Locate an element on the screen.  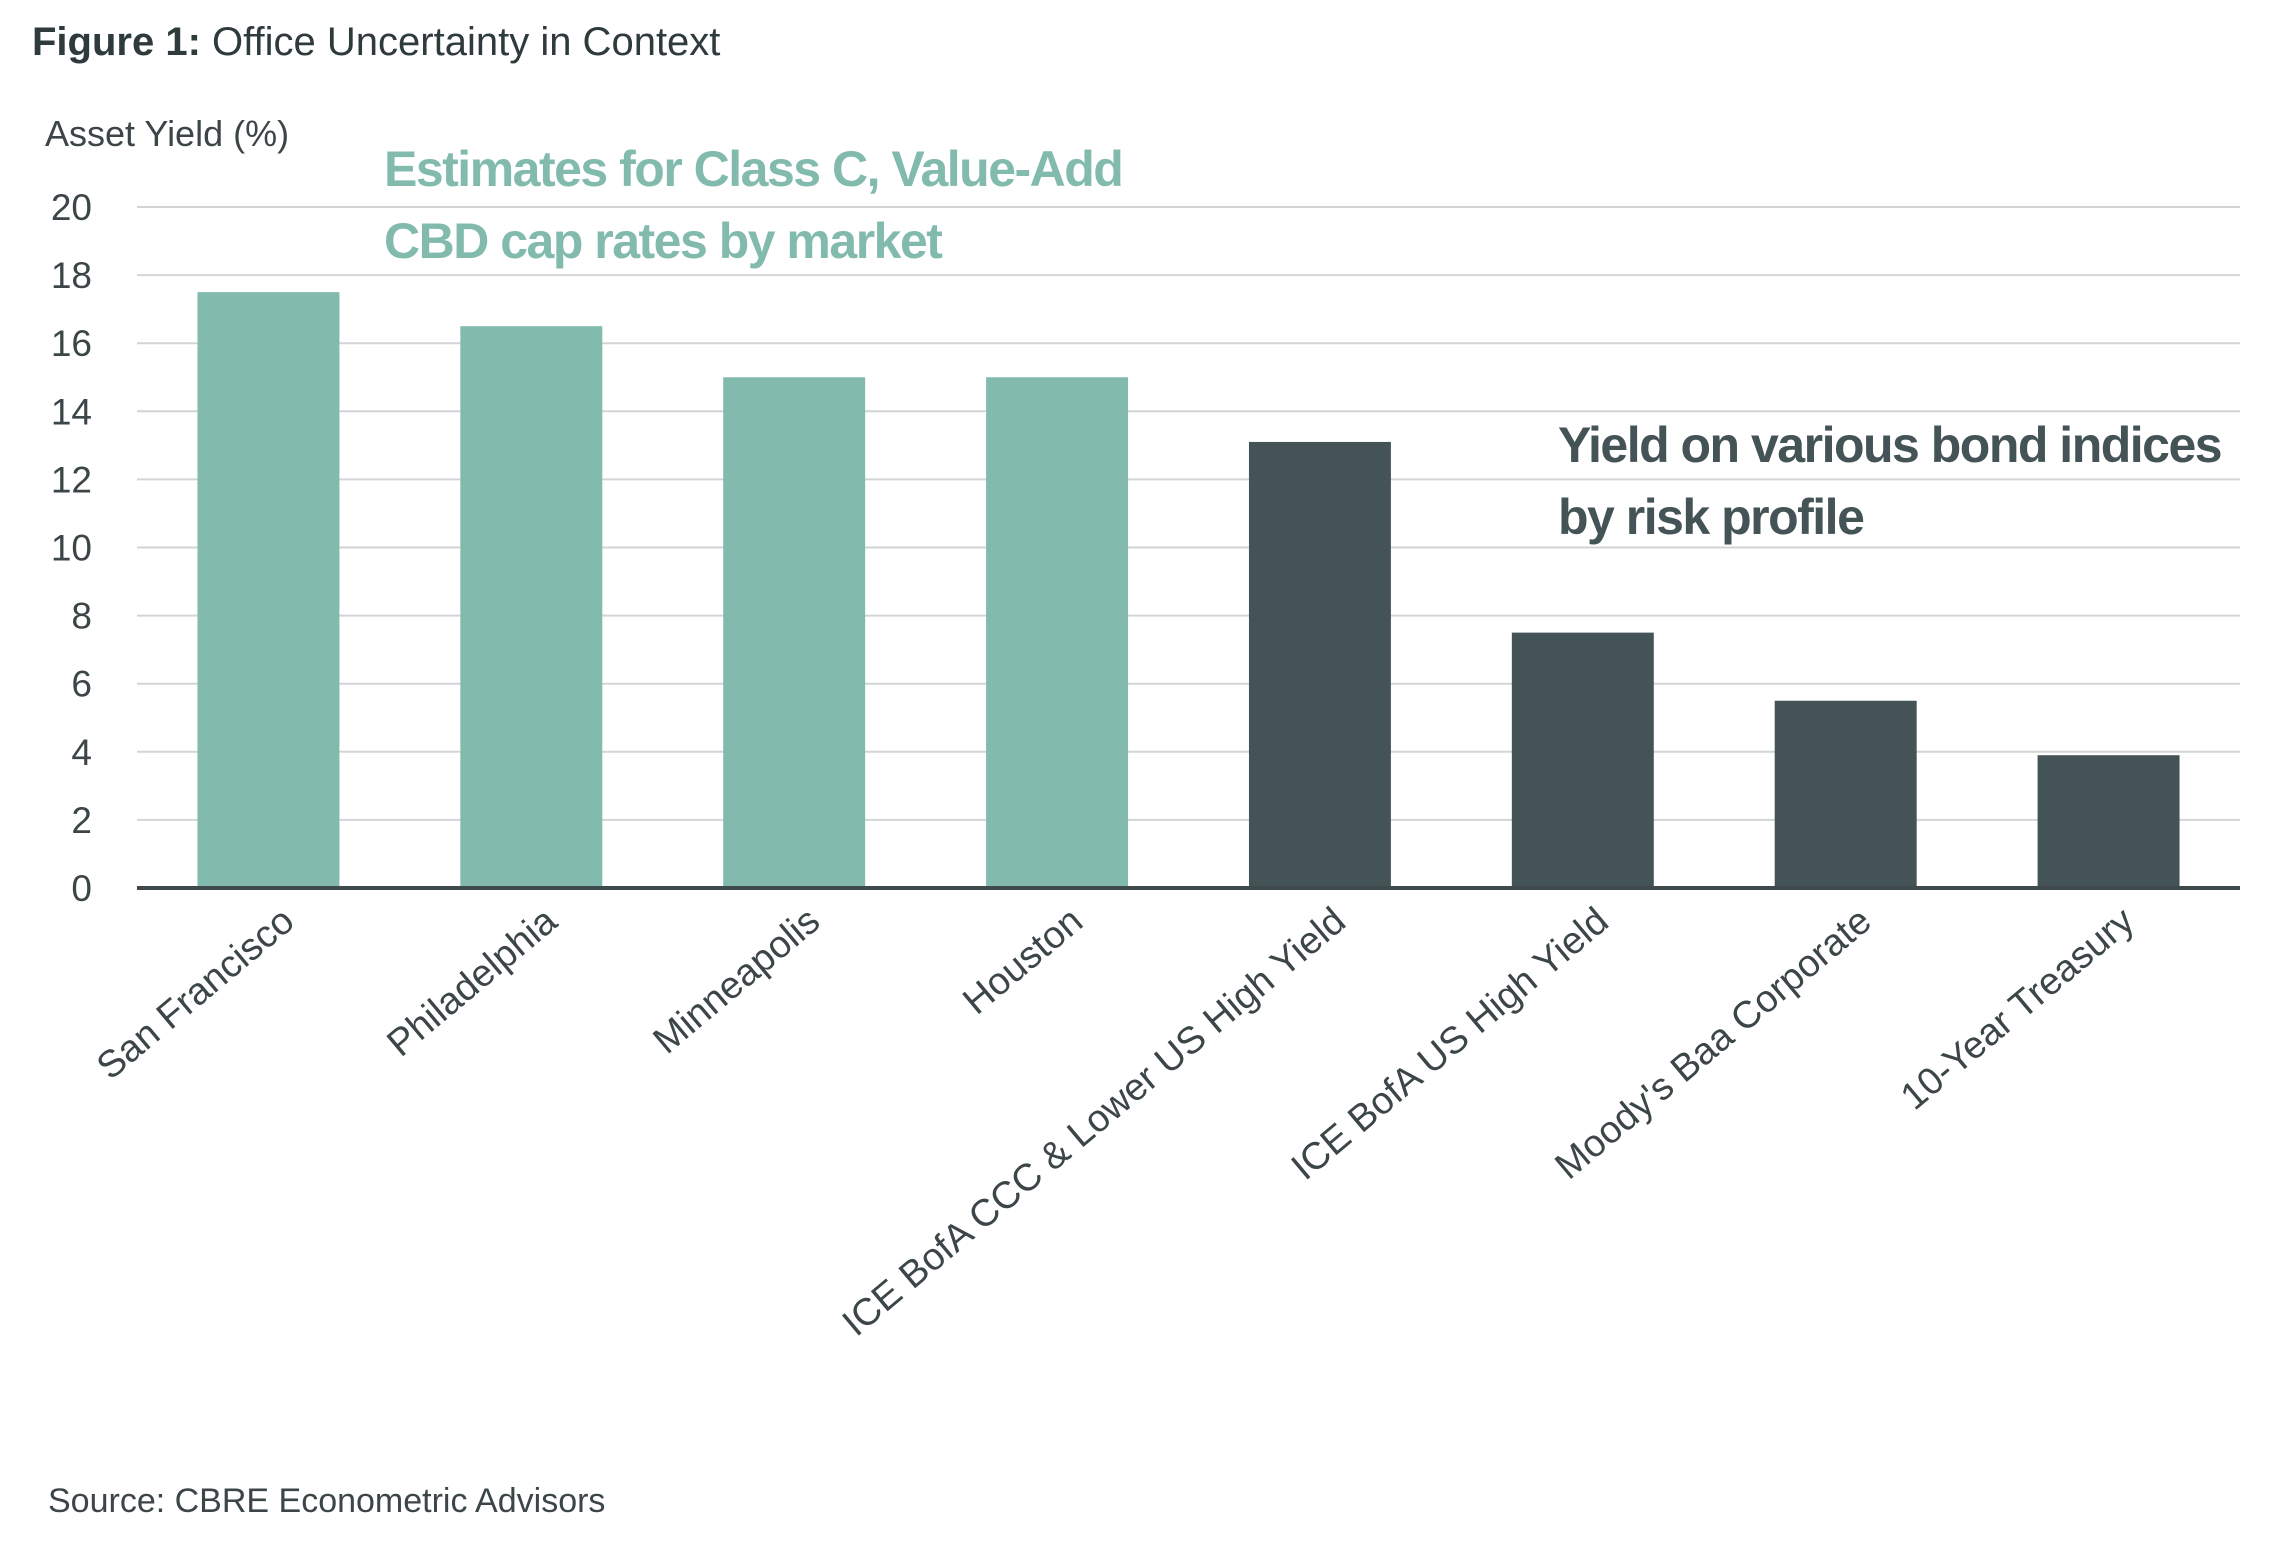
x-tick-label: Philadelphia is located at coordinates (472, 982).